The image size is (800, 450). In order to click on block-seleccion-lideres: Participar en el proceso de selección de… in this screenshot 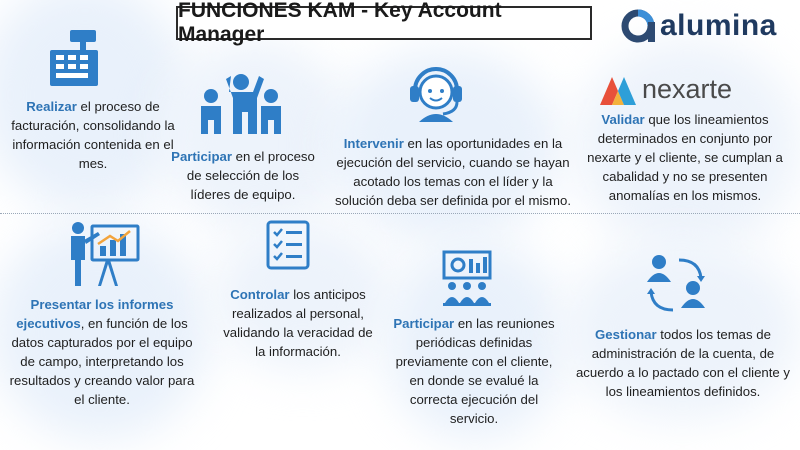, I will do `click(243, 175)`.